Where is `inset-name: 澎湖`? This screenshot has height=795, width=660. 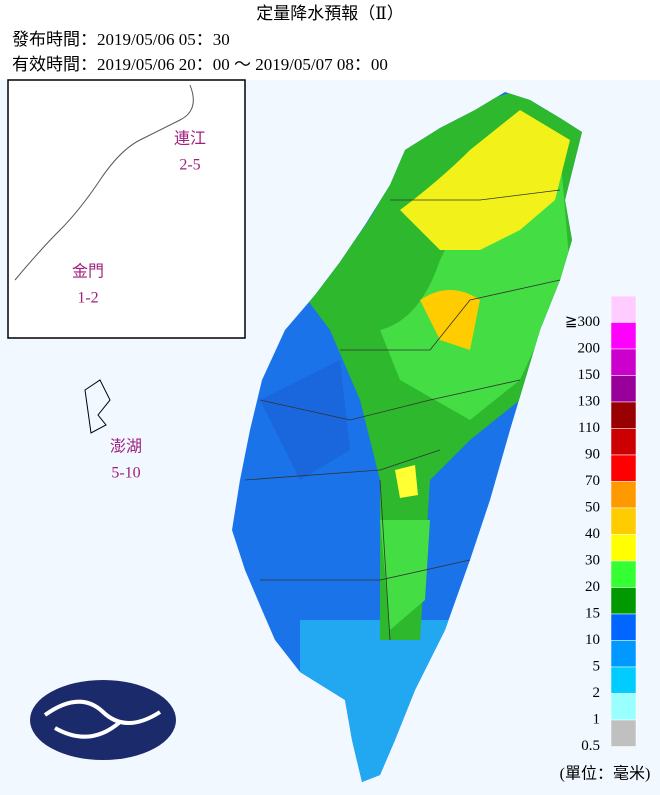
inset-name: 澎湖 is located at coordinates (126, 447).